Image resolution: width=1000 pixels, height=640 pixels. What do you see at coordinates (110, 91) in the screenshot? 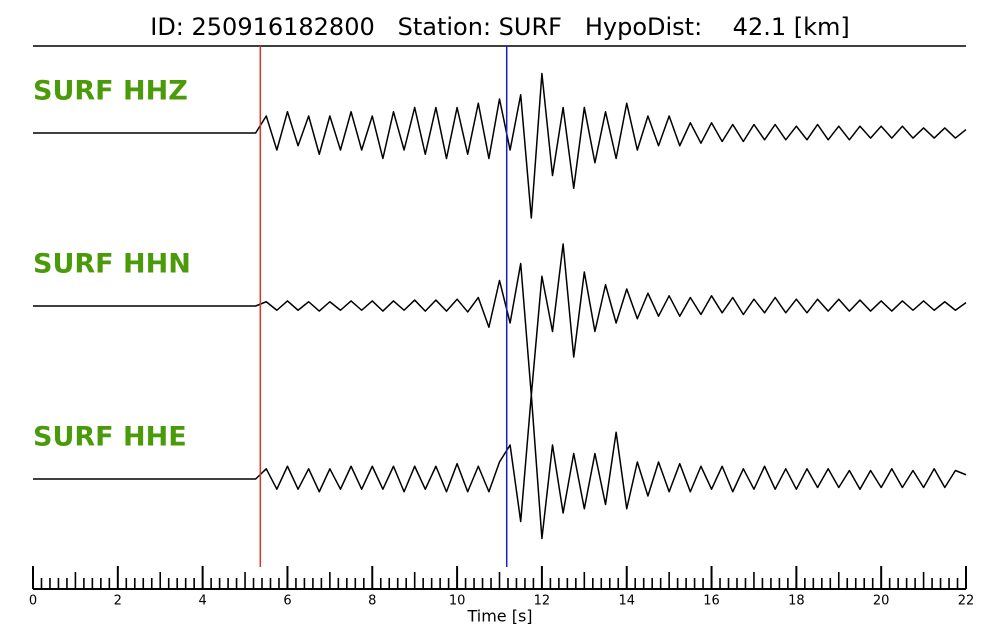
I see `trace-label: SURF HHZ` at bounding box center [110, 91].